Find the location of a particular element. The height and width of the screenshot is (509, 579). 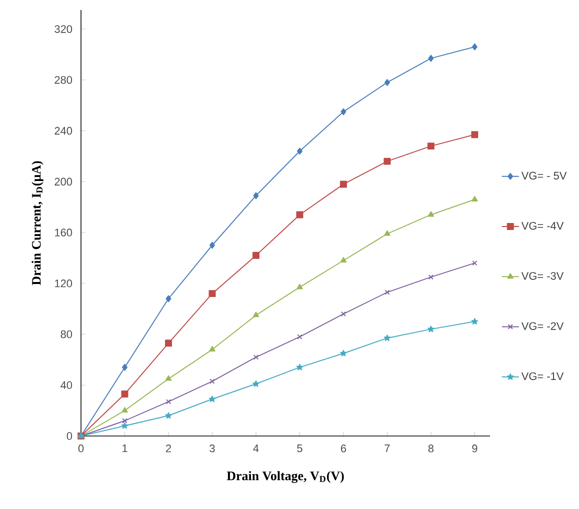

y-axis-title: Drain Current, I$_{D}$(µA) is located at coordinates (38, 223).